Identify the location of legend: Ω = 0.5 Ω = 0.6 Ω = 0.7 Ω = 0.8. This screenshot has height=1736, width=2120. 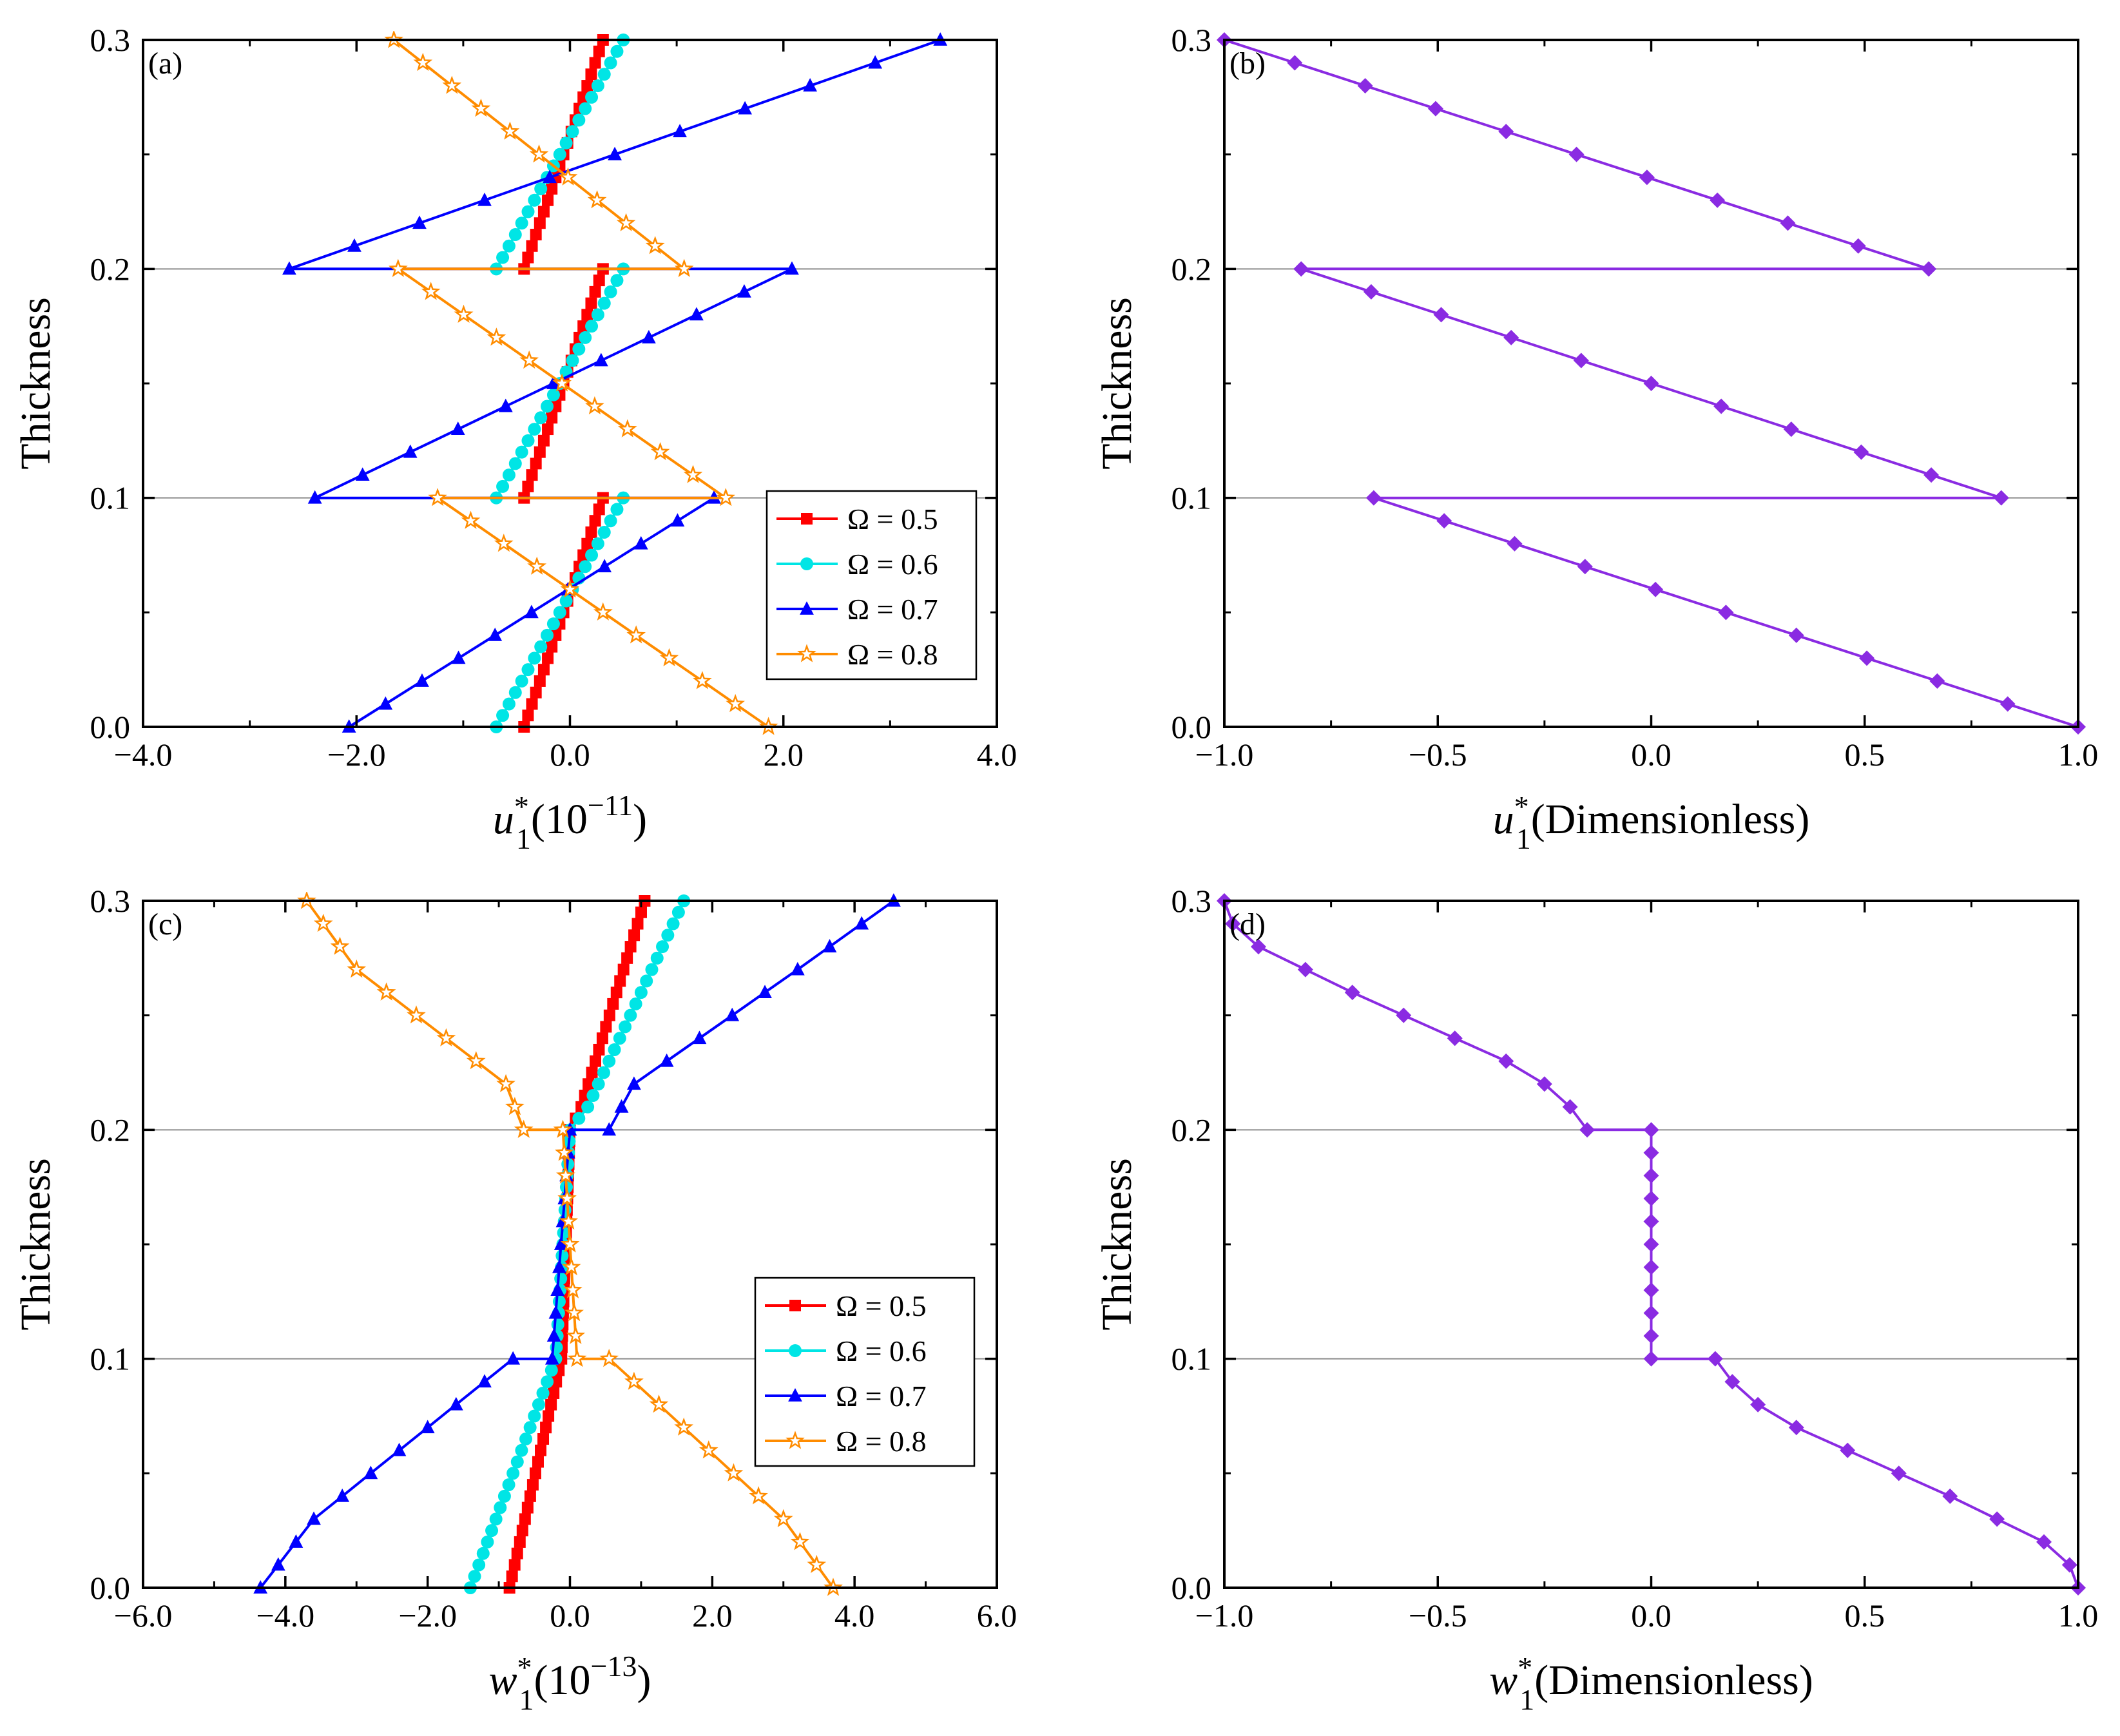
(872, 585).